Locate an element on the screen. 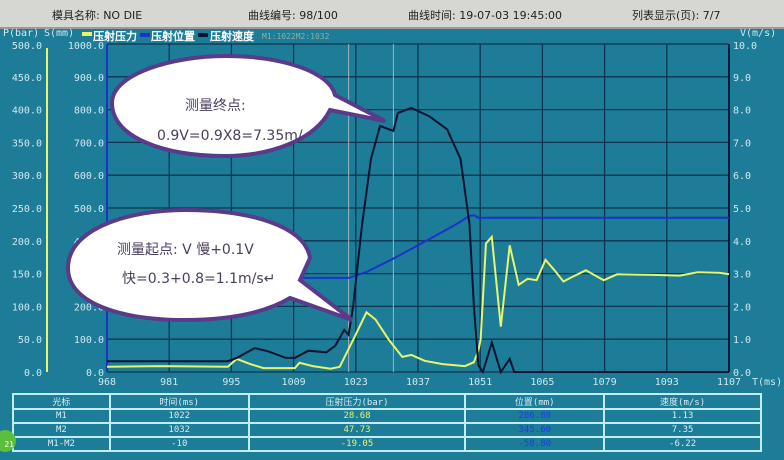  position-tick-label: 0.0 is located at coordinates (95, 373).